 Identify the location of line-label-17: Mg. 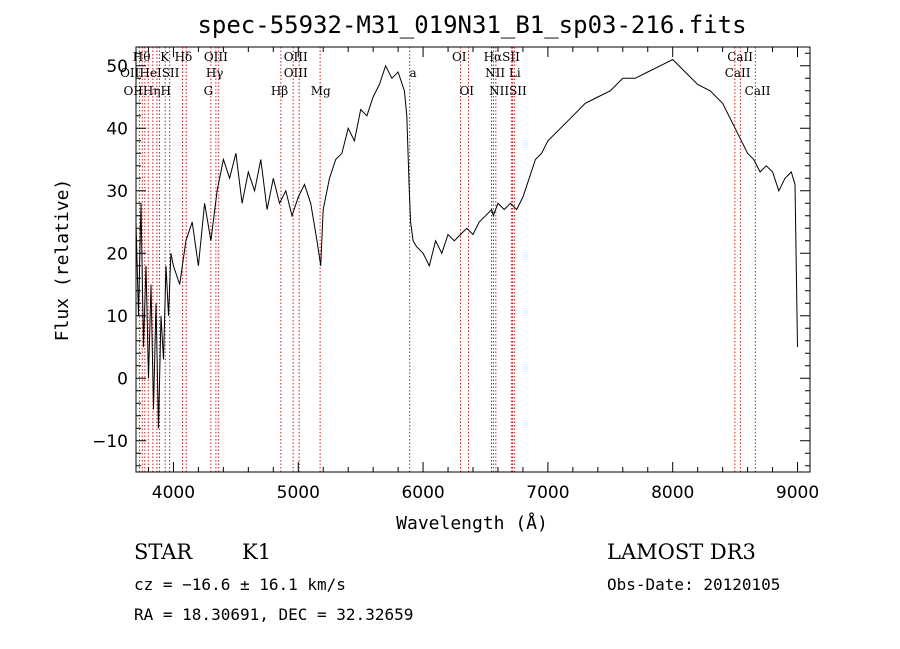
(321, 91).